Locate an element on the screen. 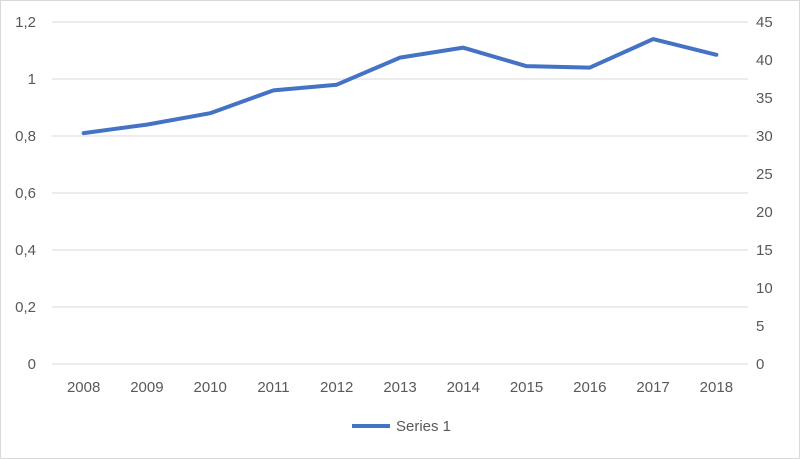 This screenshot has height=459, width=800. right-axis-tick-label: 5 is located at coordinates (760, 326).